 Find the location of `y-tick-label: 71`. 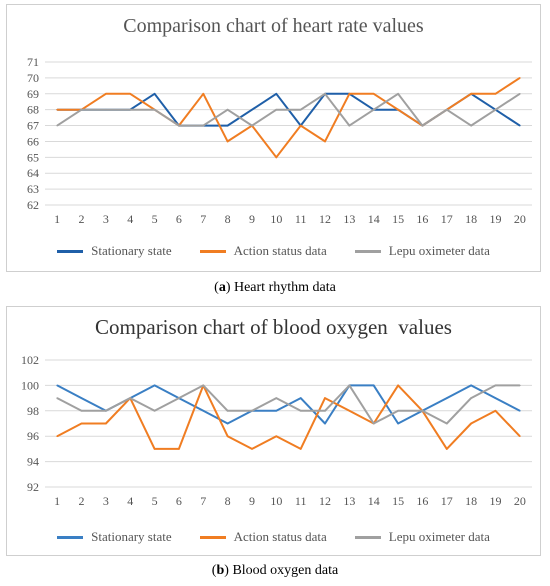

y-tick-label: 71 is located at coordinates (33, 62).